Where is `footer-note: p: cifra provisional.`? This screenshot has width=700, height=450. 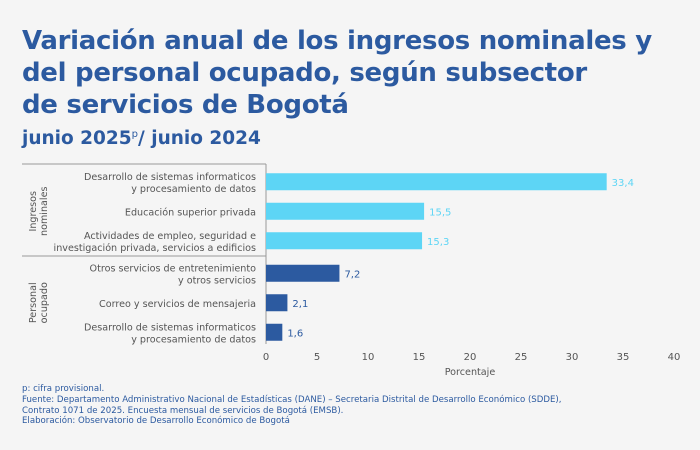
footer-note: p: cifra provisional. is located at coordinates (63, 389).